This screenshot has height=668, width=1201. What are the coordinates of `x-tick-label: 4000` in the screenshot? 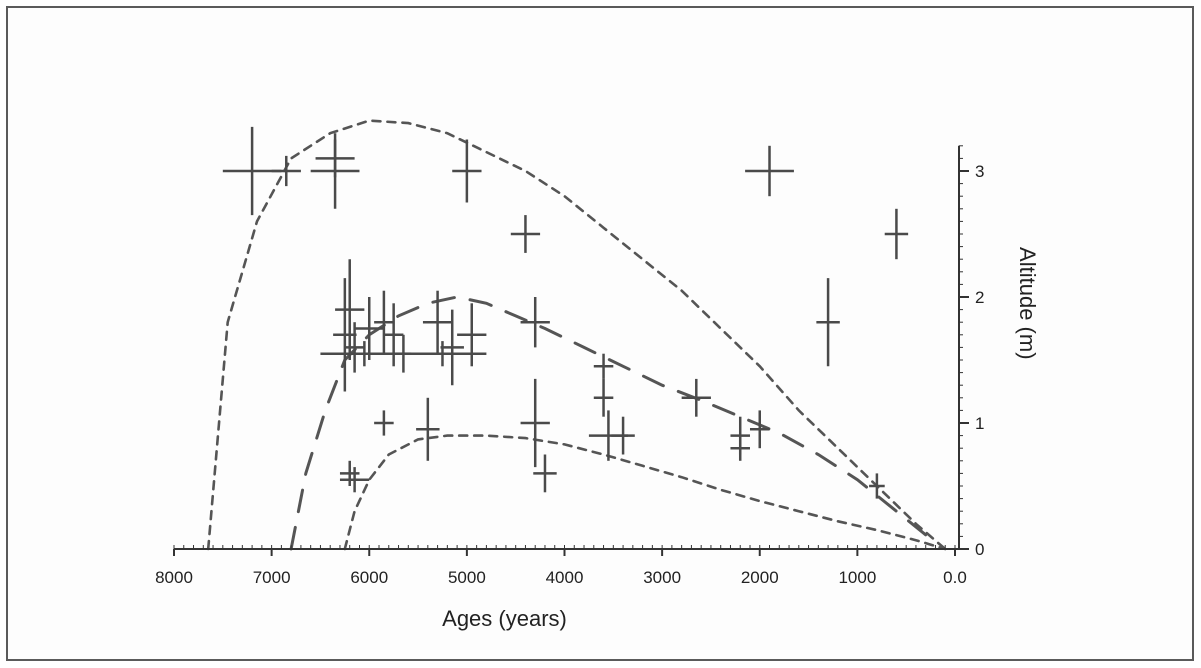 It's located at (565, 577).